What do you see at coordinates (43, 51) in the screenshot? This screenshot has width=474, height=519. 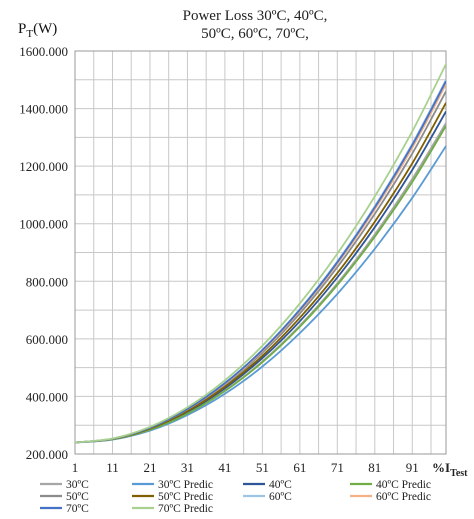 I see `y-tick-label: 1600.000` at bounding box center [43, 51].